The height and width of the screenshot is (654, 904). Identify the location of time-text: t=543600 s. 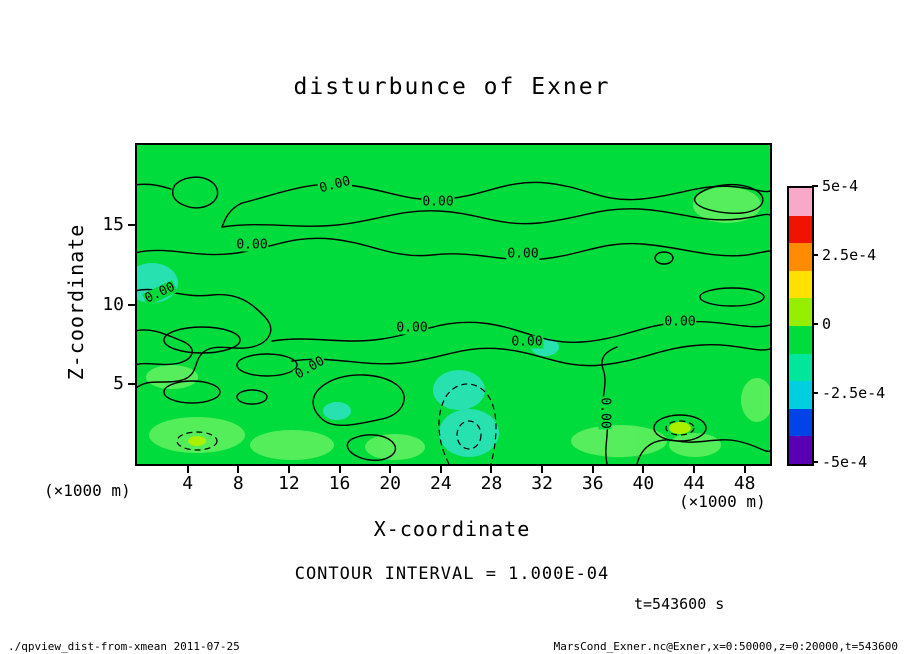
(679, 604).